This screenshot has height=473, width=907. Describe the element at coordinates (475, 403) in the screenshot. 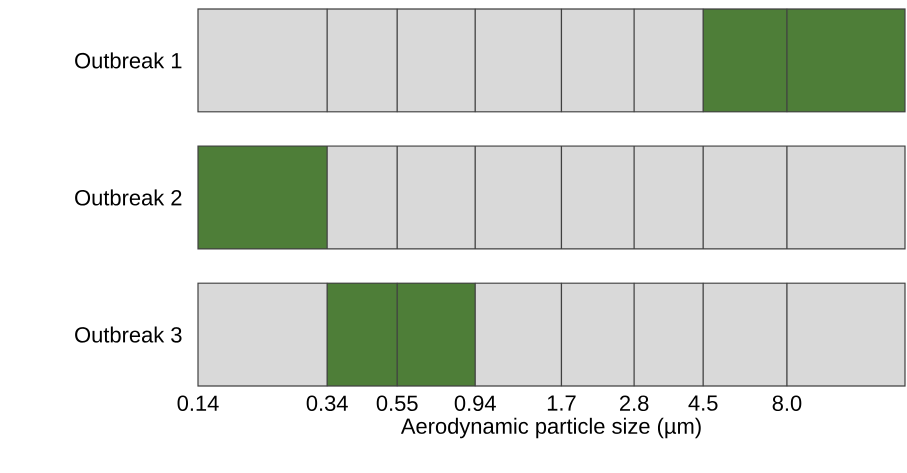

I see `x-tick-label: 0.94` at that location.